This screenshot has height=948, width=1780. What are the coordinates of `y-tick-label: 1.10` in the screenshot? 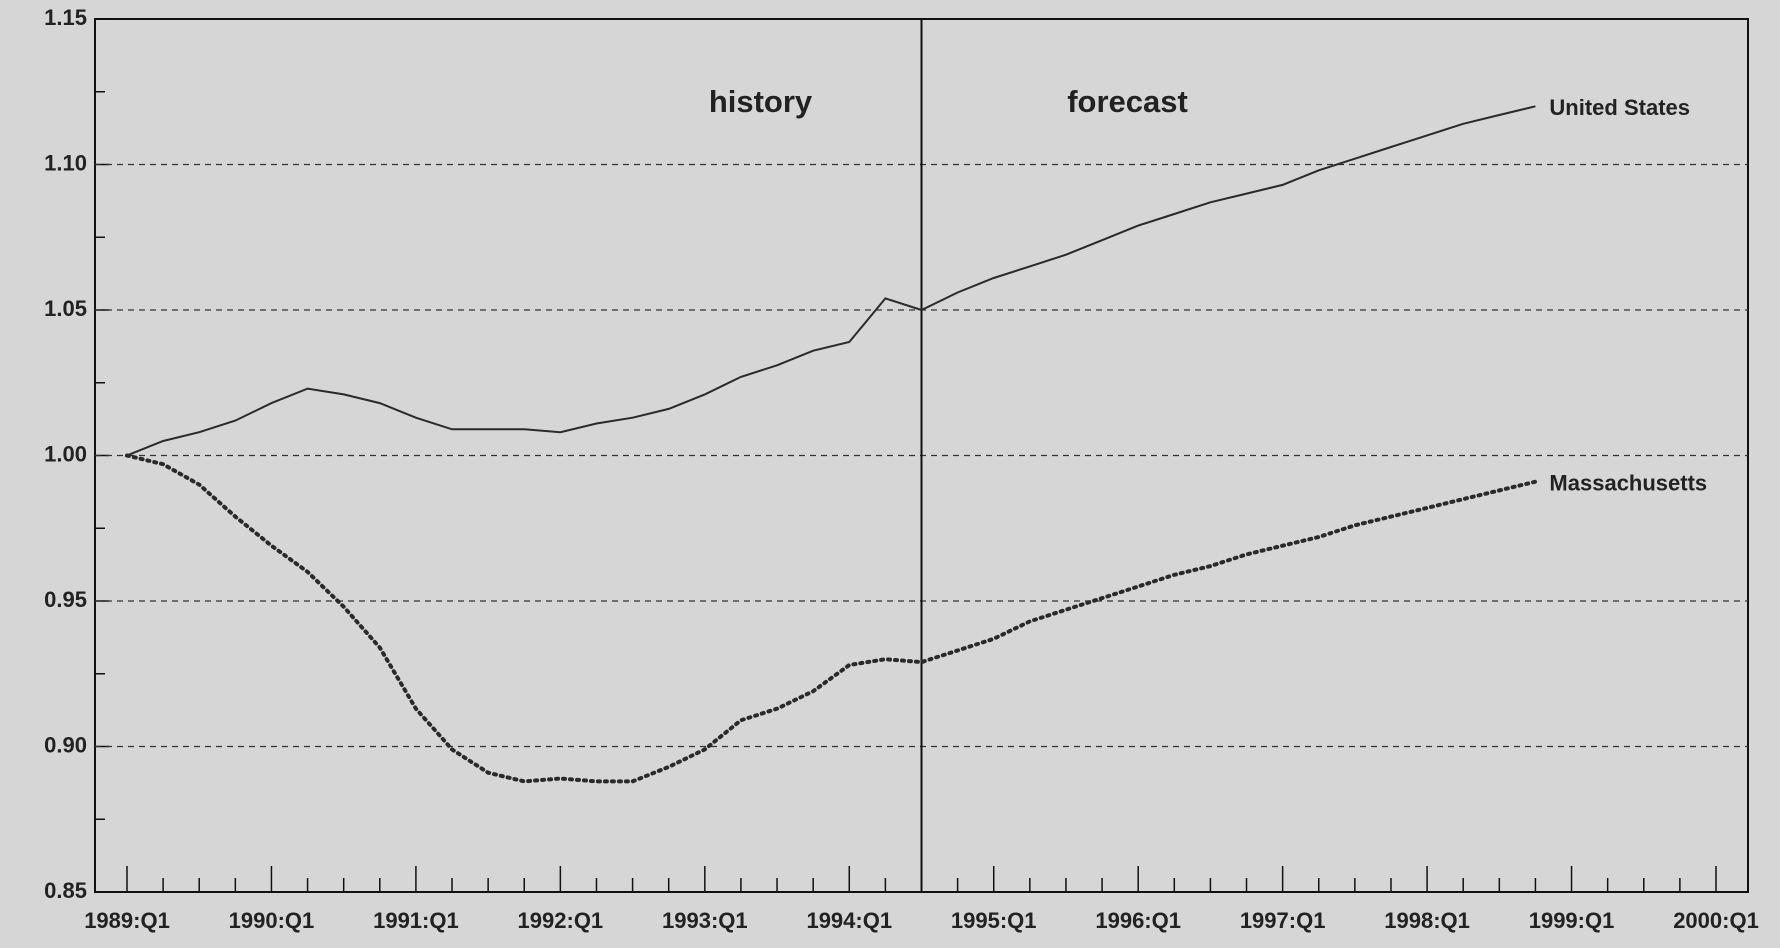 It's located at (65, 162).